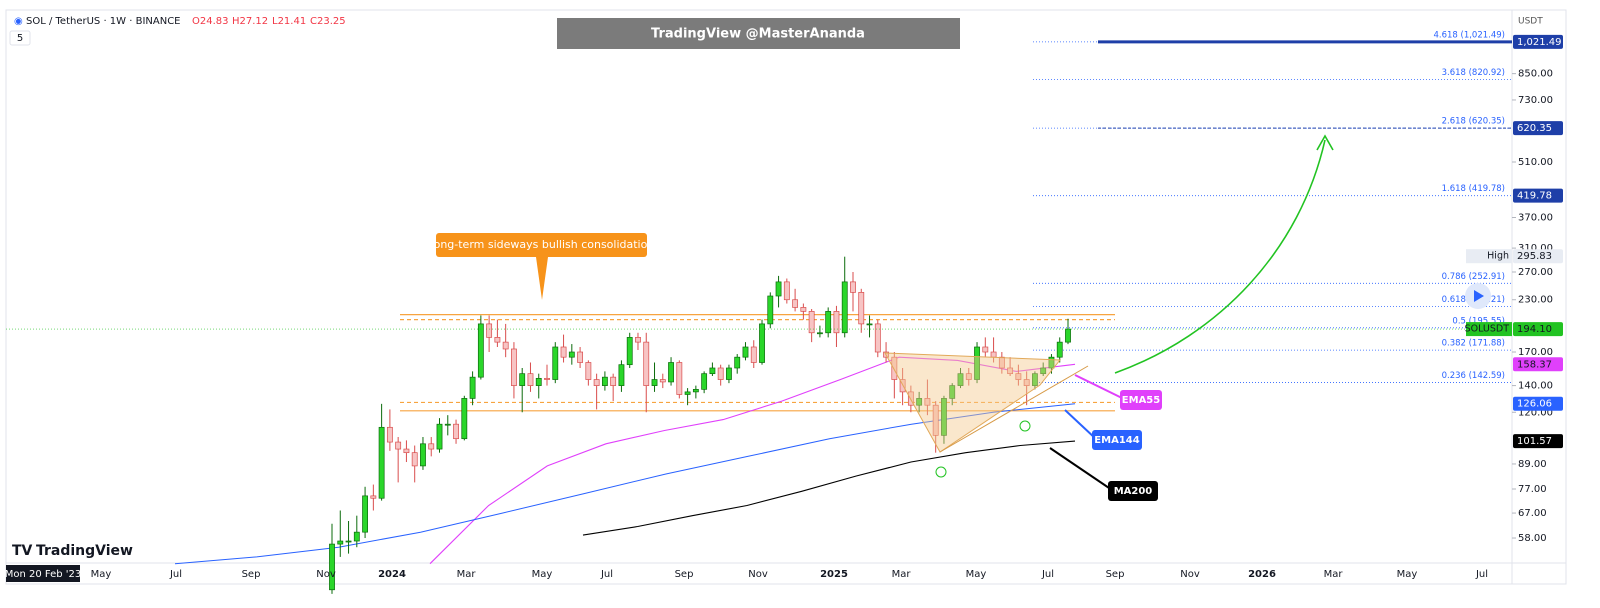 This screenshot has width=1600, height=608. What do you see at coordinates (210, 21) in the screenshot?
I see `ohlc-value: O24.83` at bounding box center [210, 21].